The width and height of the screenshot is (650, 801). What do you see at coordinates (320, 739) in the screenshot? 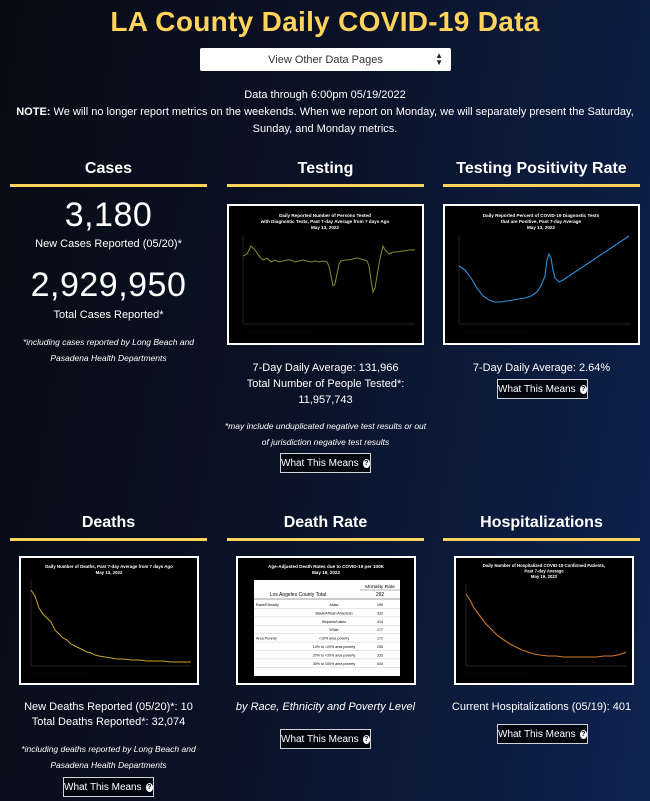
I see `death-rate-button-label: What This Means` at bounding box center [320, 739].